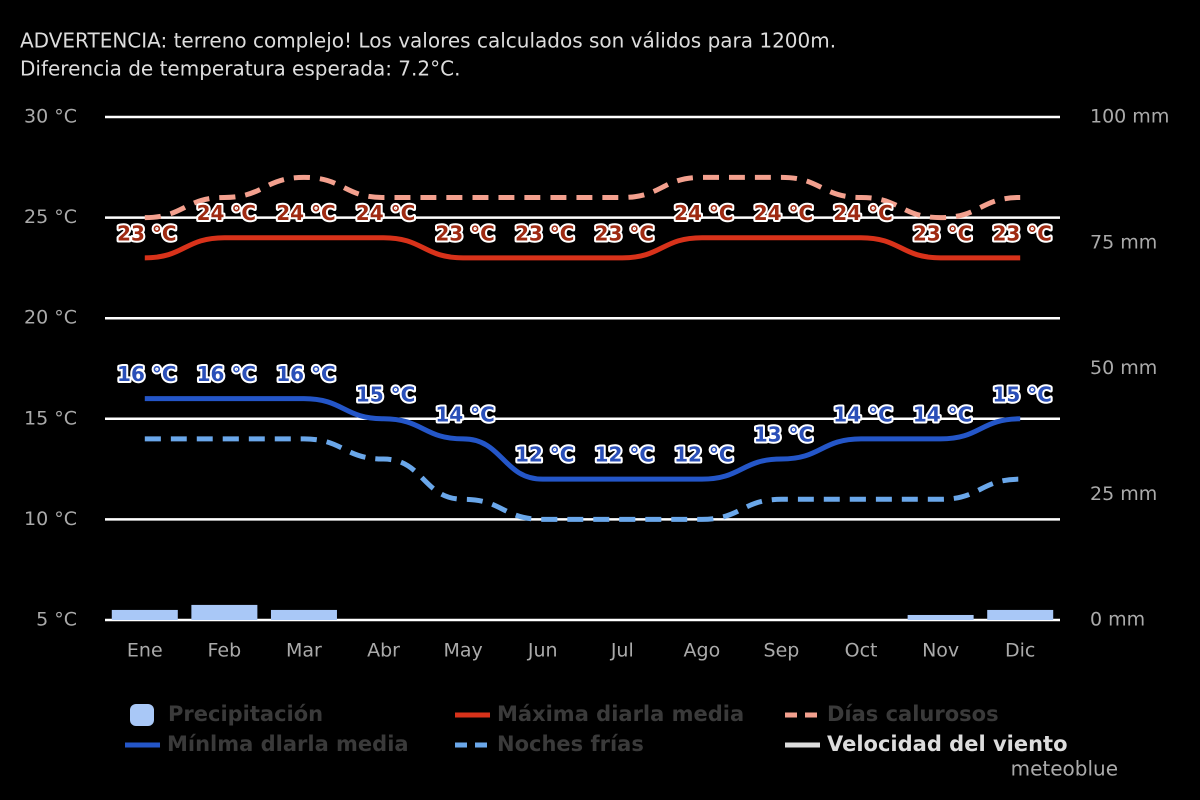 The height and width of the screenshot is (800, 1200). Describe the element at coordinates (620, 714) in the screenshot. I see `legend-label: Máxima diarla media` at that location.